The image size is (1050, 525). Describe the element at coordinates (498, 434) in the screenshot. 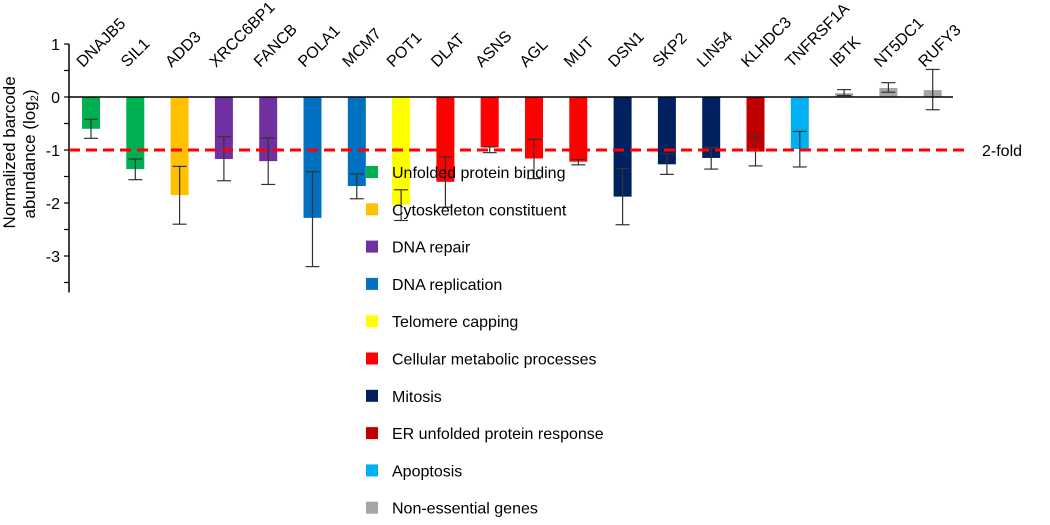

I see `legend-label: ER unfolded protein response` at that location.